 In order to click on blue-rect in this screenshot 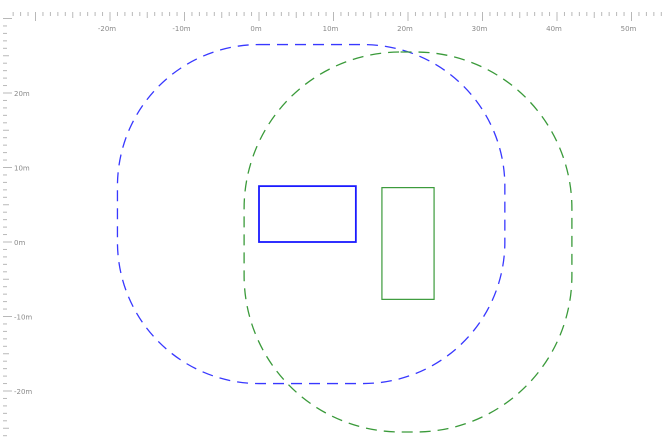, I will do `click(307, 214)`.